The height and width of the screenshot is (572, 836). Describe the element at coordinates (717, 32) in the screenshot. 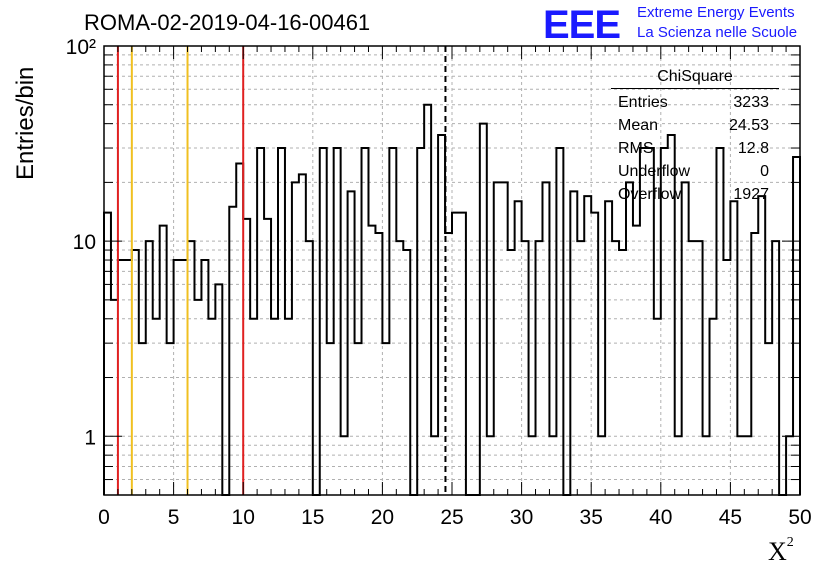

I see `logo-subtitle-2: La Scienza nelle Scuole` at that location.